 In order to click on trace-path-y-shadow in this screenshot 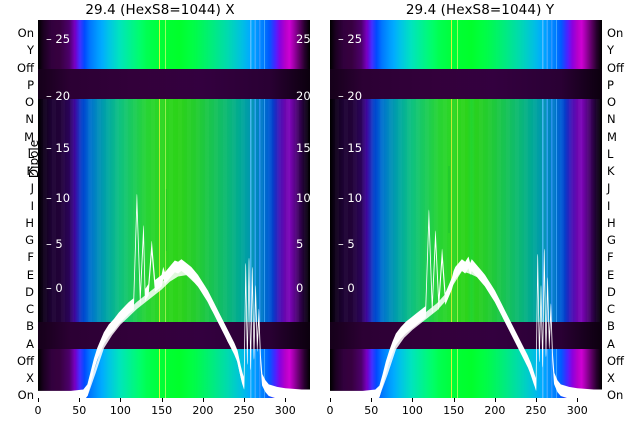, I will do `click(457, 330)`.